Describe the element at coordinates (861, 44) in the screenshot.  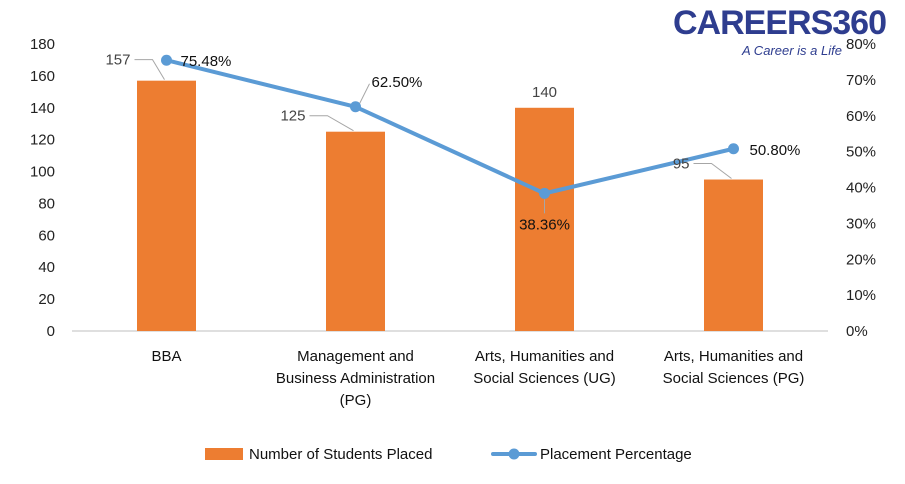
I see `y-right-tick-label: 80%` at that location.